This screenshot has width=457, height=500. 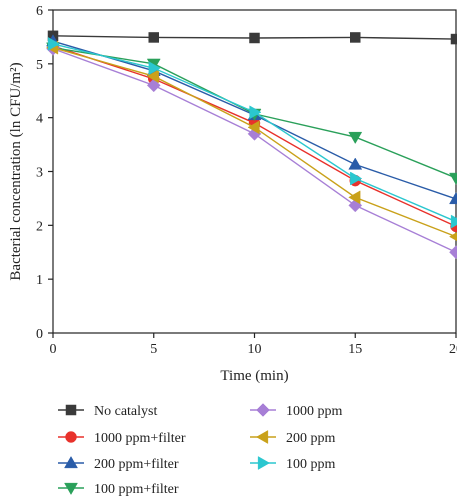 What do you see at coordinates (125, 411) in the screenshot?
I see `legend-label: No catalyst` at bounding box center [125, 411].